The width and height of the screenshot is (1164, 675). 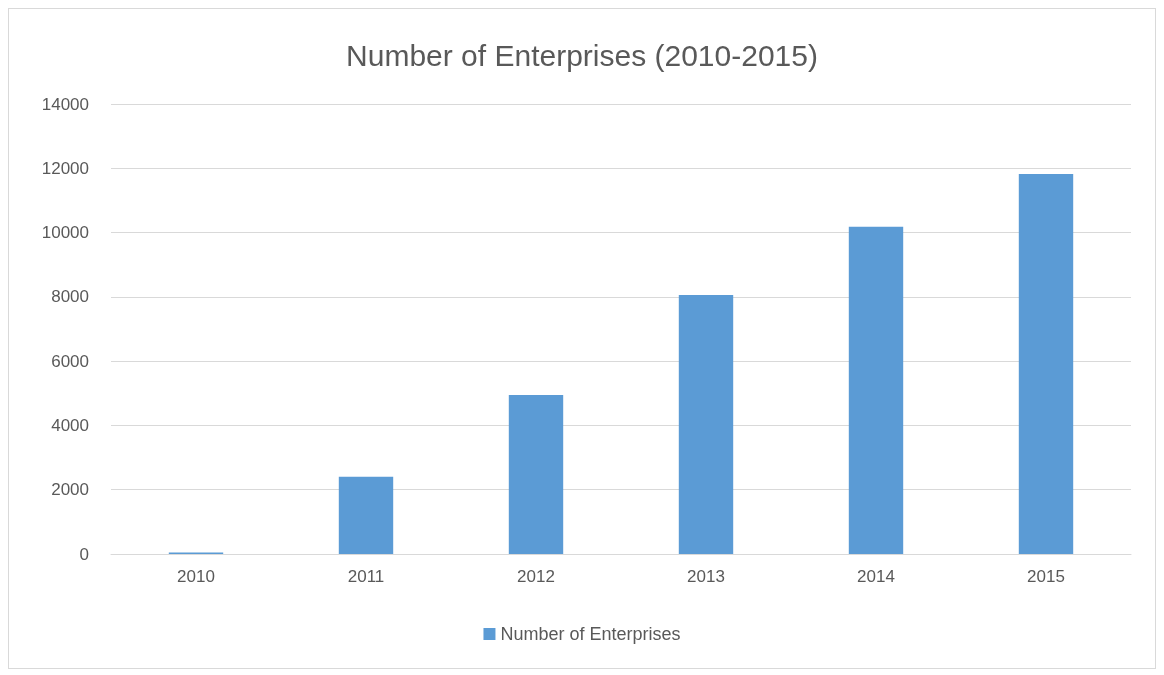 I want to click on legend-label: Number of Enterprises, so click(x=590, y=634).